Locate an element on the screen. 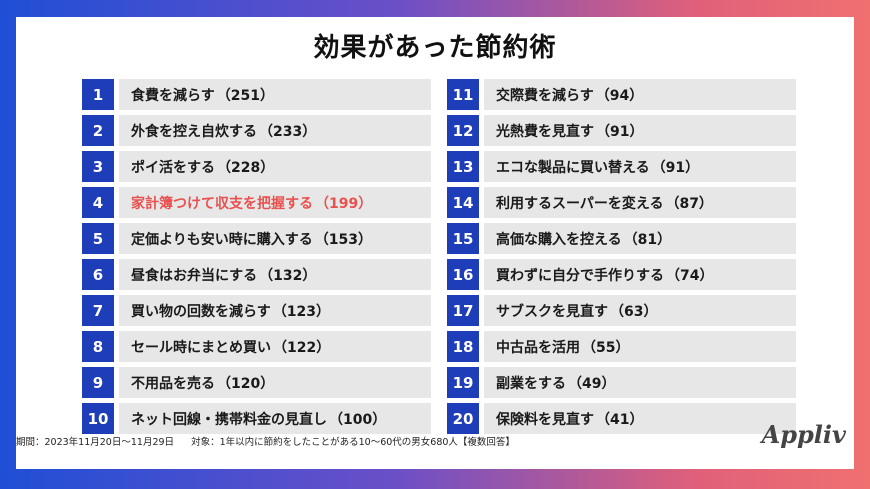  ranking-item: 家計簿つけて収支を把握する （199） is located at coordinates (275, 202).